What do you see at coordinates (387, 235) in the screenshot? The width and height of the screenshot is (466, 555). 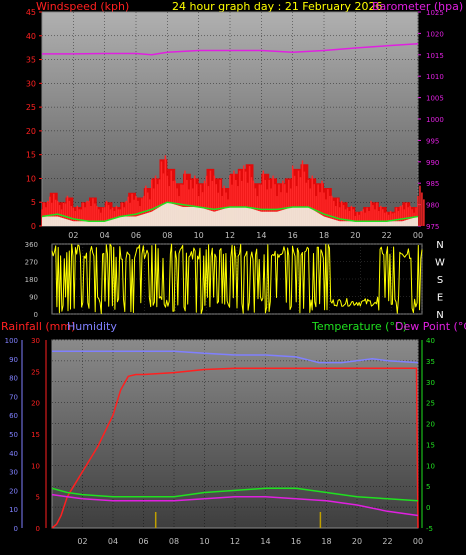 I see `wind-x-tick-label: 22` at bounding box center [387, 235].